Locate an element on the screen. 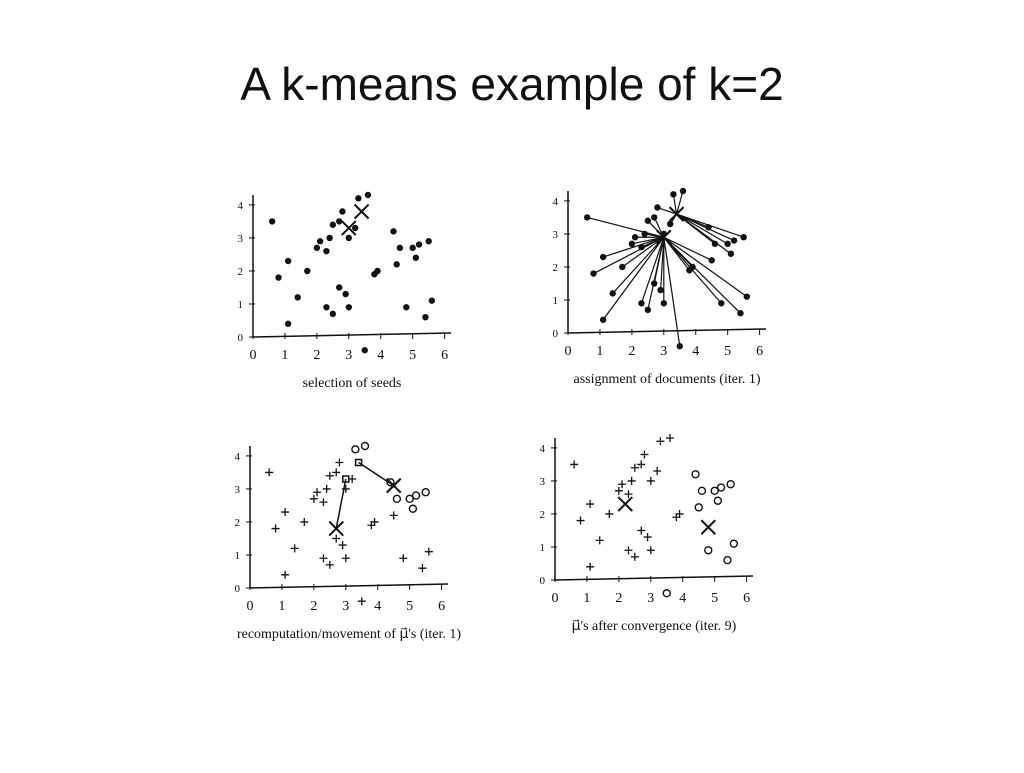 The width and height of the screenshot is (1024, 773). scatter-panel: 0 1 2 3 4 5 6 0 1 2 3 4 selection of seeds is located at coordinates (345, 291).